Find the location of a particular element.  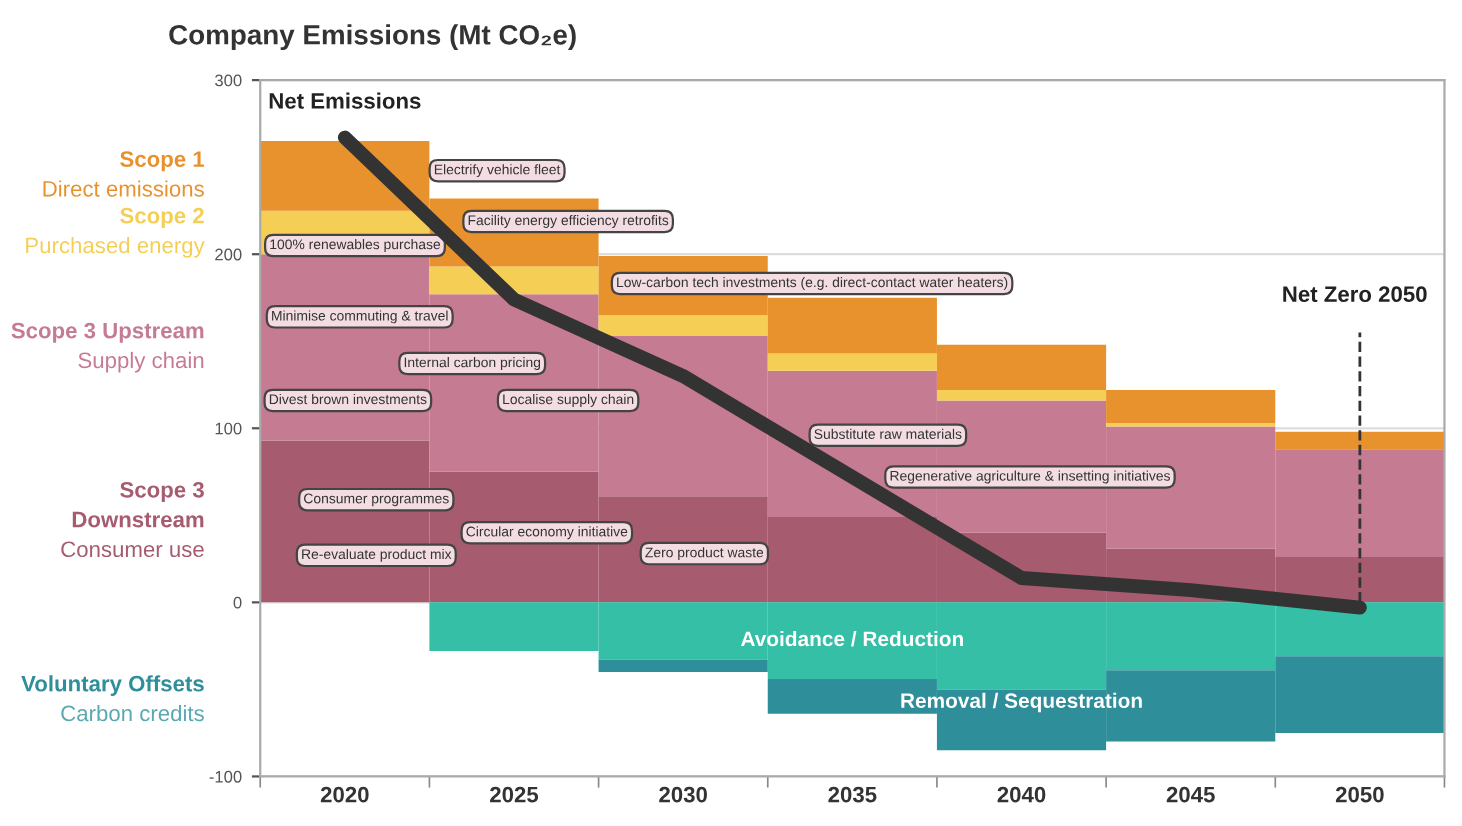

y-tick-label: 0 is located at coordinates (237, 602).